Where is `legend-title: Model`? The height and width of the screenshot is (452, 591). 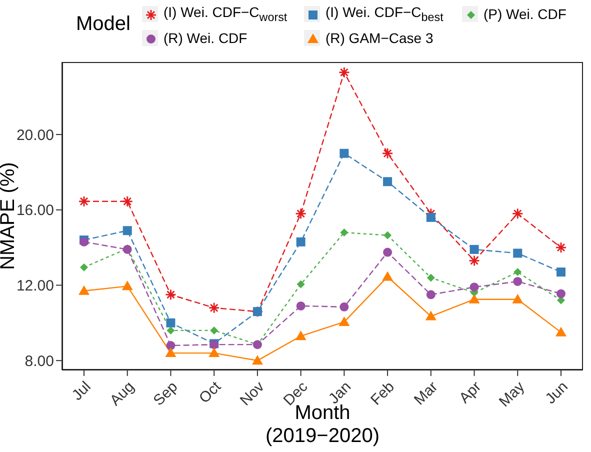 legend-title: Model is located at coordinates (103, 24).